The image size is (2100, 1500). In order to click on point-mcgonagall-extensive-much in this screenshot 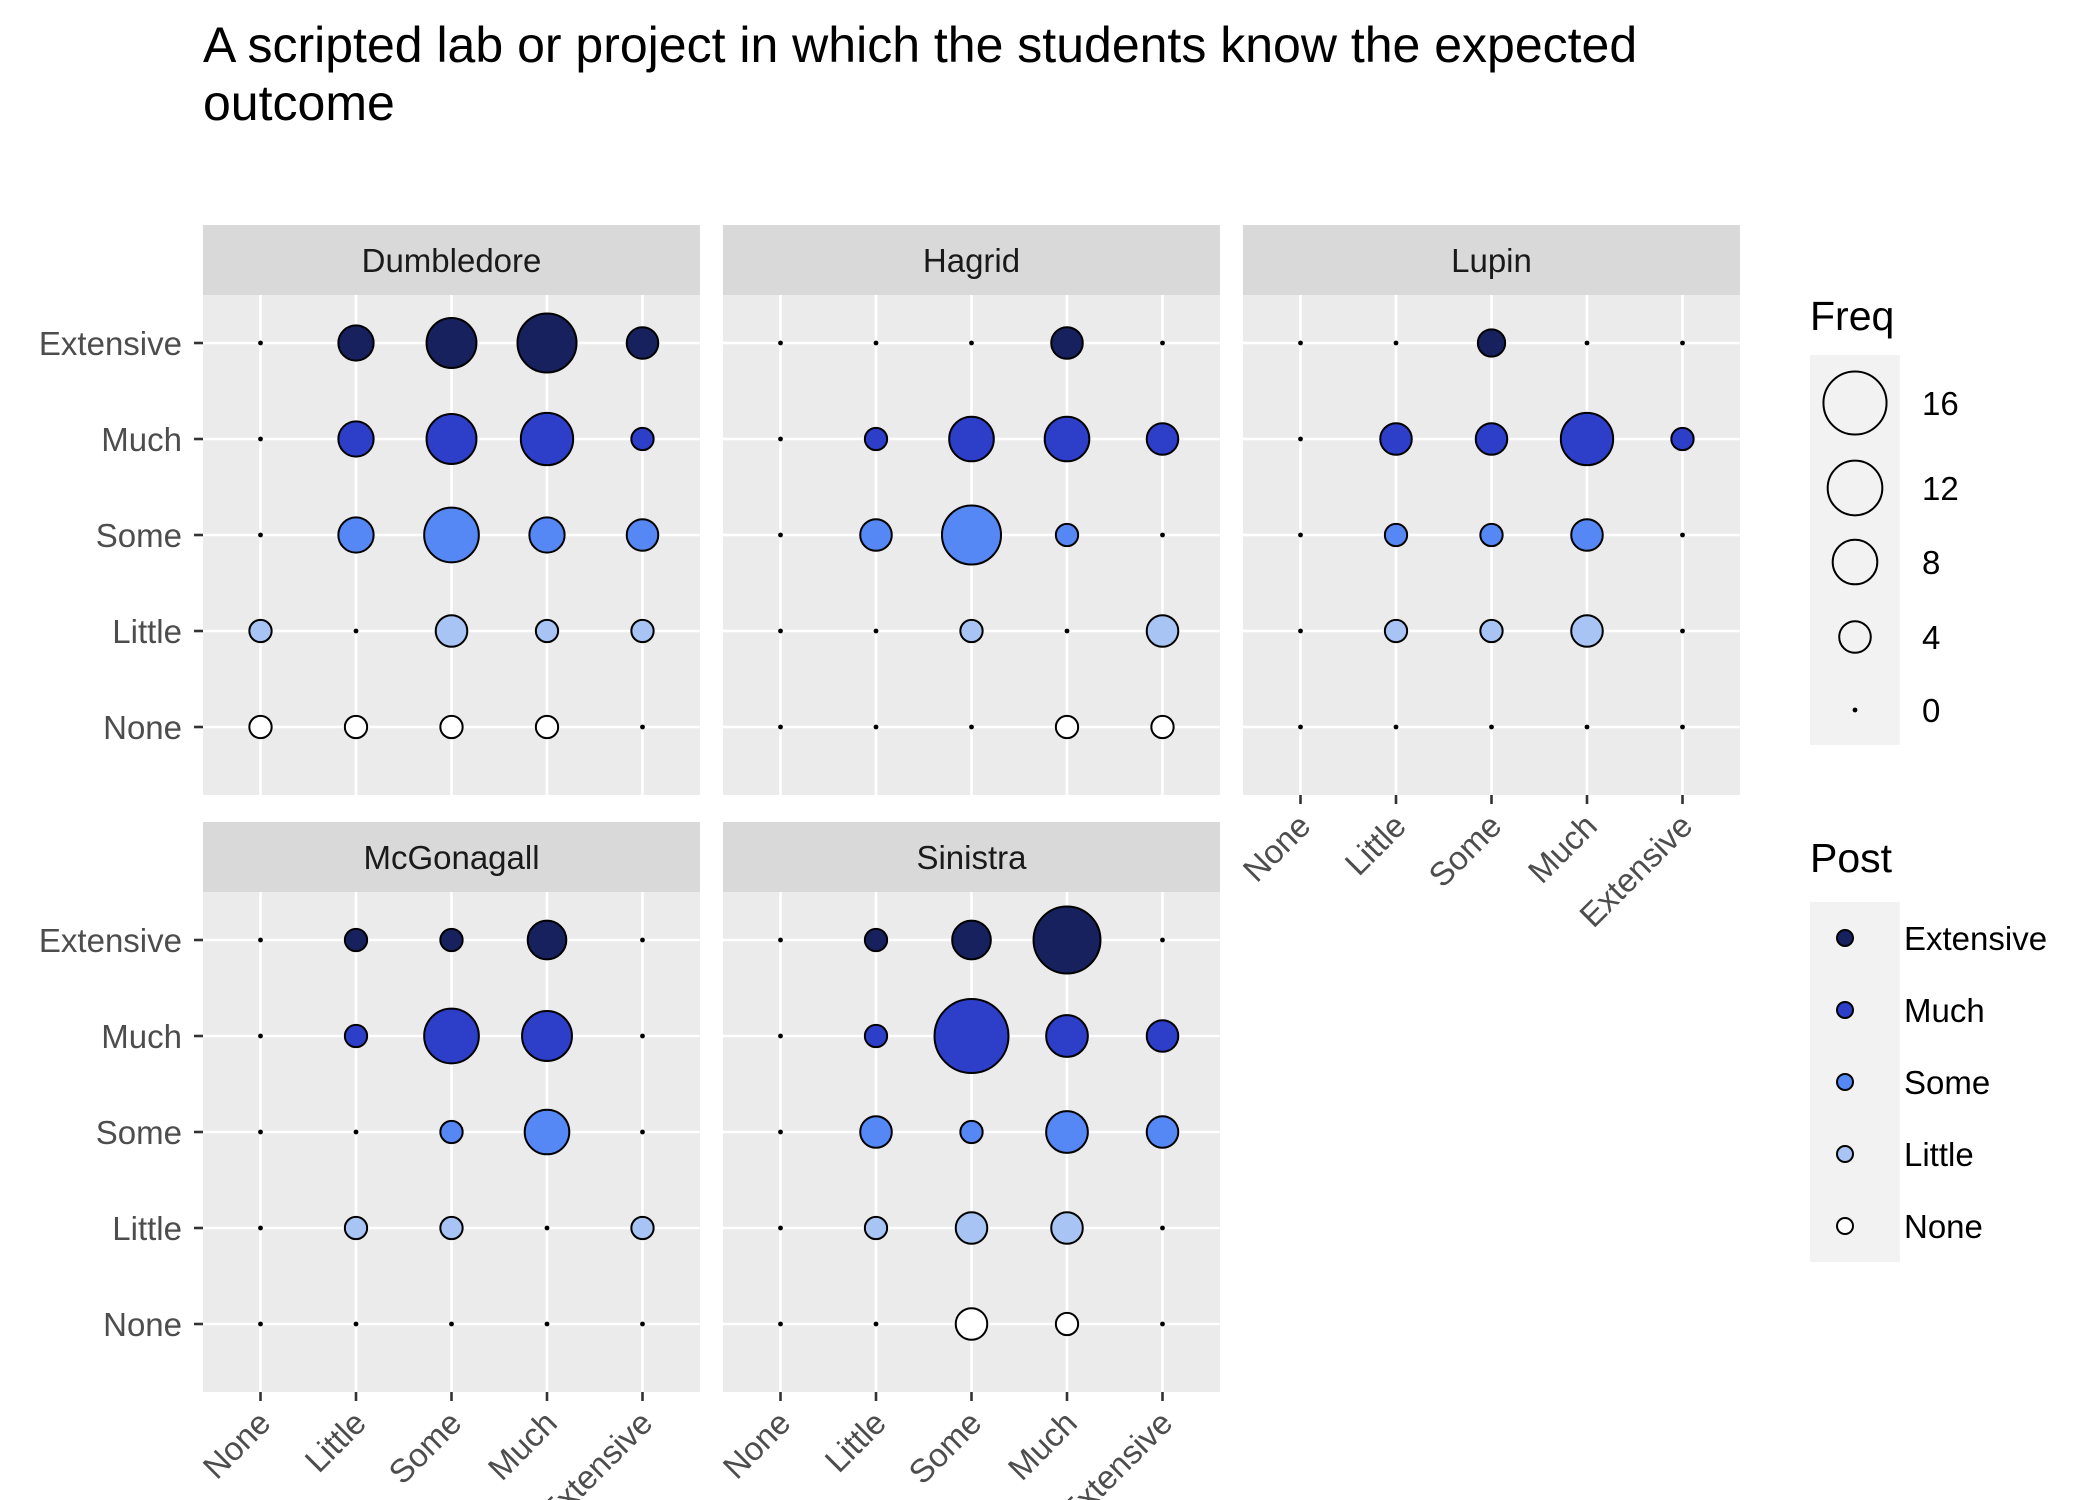, I will do `click(642, 1036)`.